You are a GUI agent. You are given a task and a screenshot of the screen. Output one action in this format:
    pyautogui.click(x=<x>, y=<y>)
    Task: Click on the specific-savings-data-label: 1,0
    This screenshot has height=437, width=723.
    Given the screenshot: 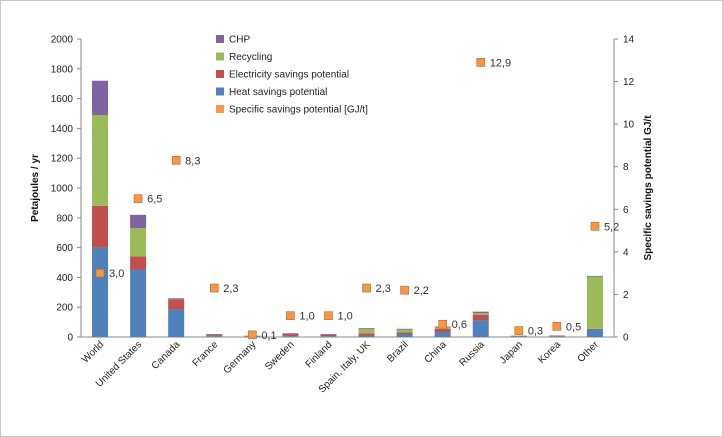 What is the action you would take?
    pyautogui.click(x=344, y=317)
    